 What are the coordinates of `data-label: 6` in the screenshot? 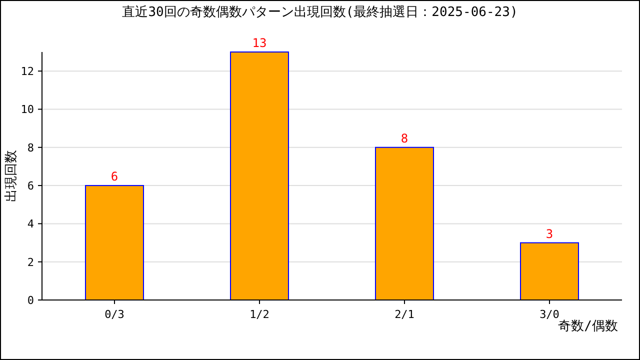 It's located at (114, 177).